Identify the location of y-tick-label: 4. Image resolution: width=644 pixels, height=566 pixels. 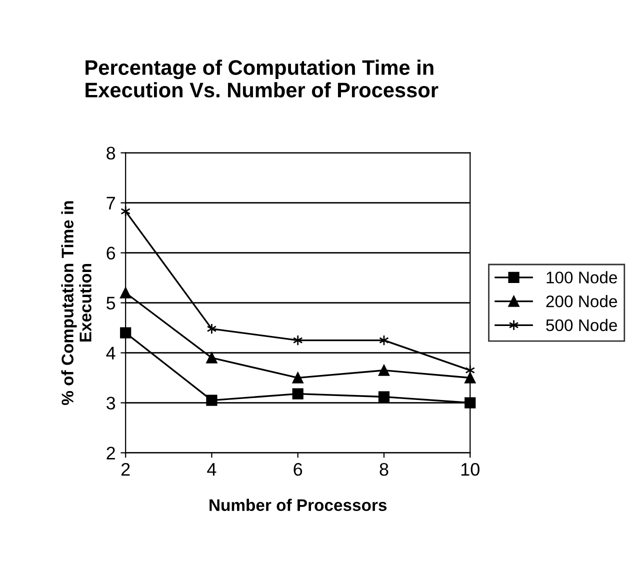
(111, 353).